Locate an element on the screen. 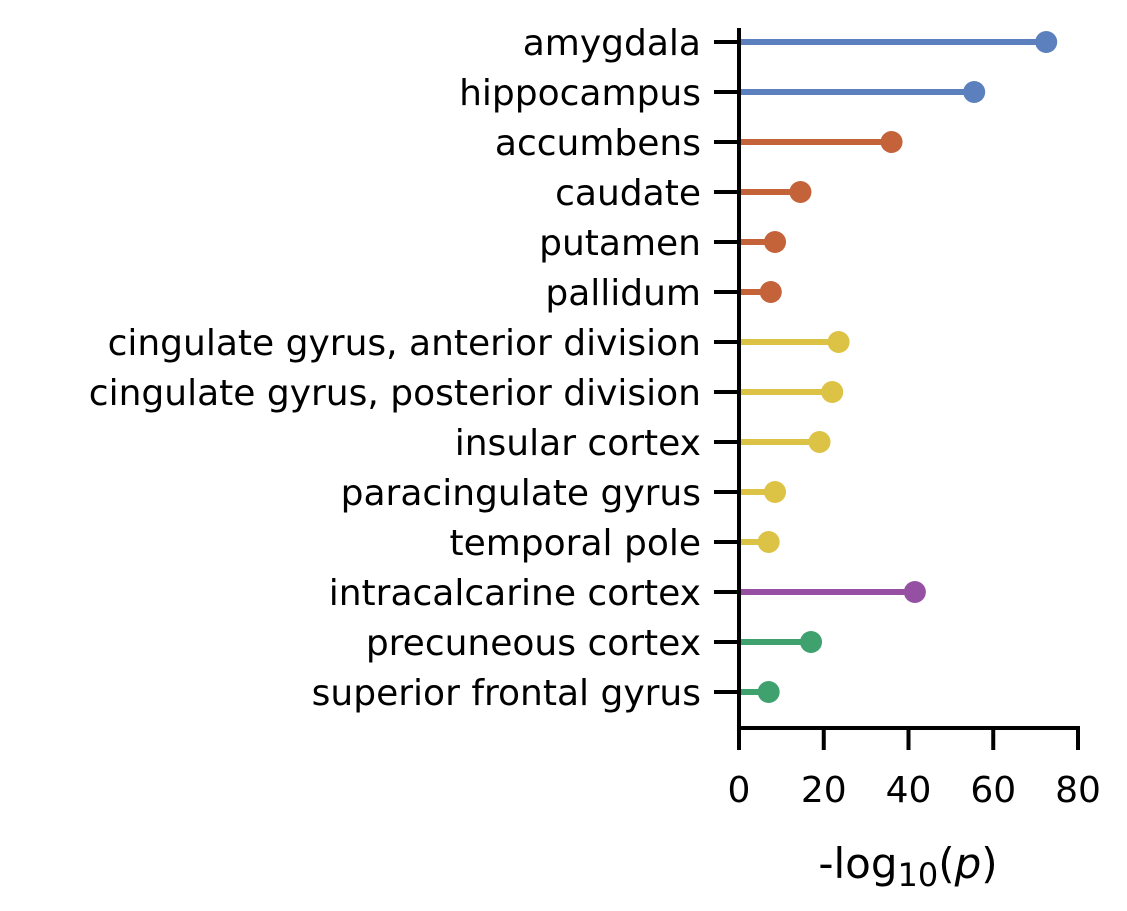 The width and height of the screenshot is (1127, 911). x-axis: 0 20 40 60 80 is located at coordinates (914, 768).